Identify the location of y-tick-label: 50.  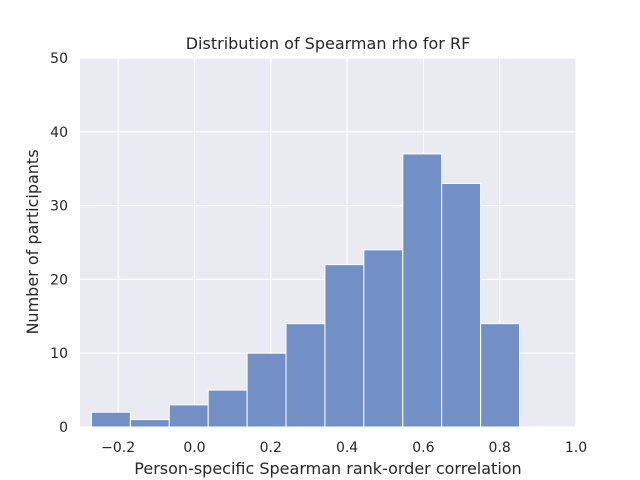
(59, 59).